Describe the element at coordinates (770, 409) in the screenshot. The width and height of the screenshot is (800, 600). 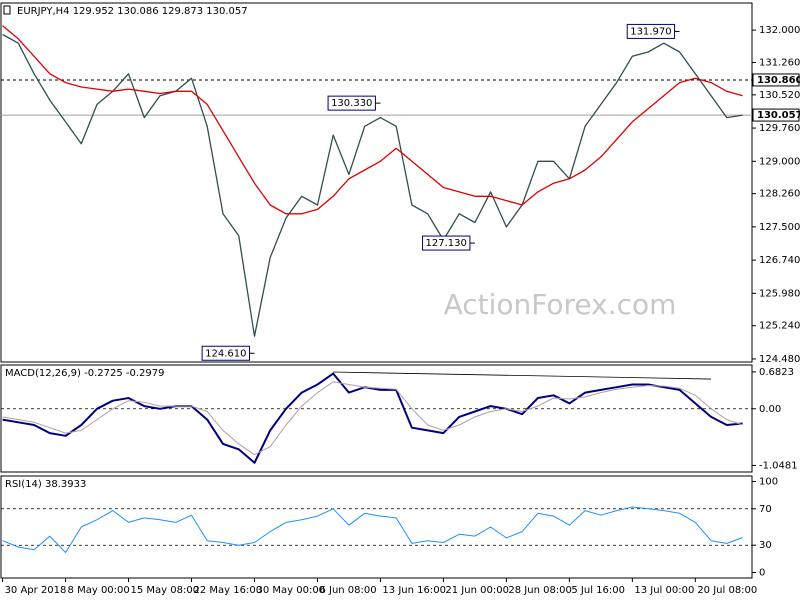
I see `y-tick-label: 0.00` at that location.